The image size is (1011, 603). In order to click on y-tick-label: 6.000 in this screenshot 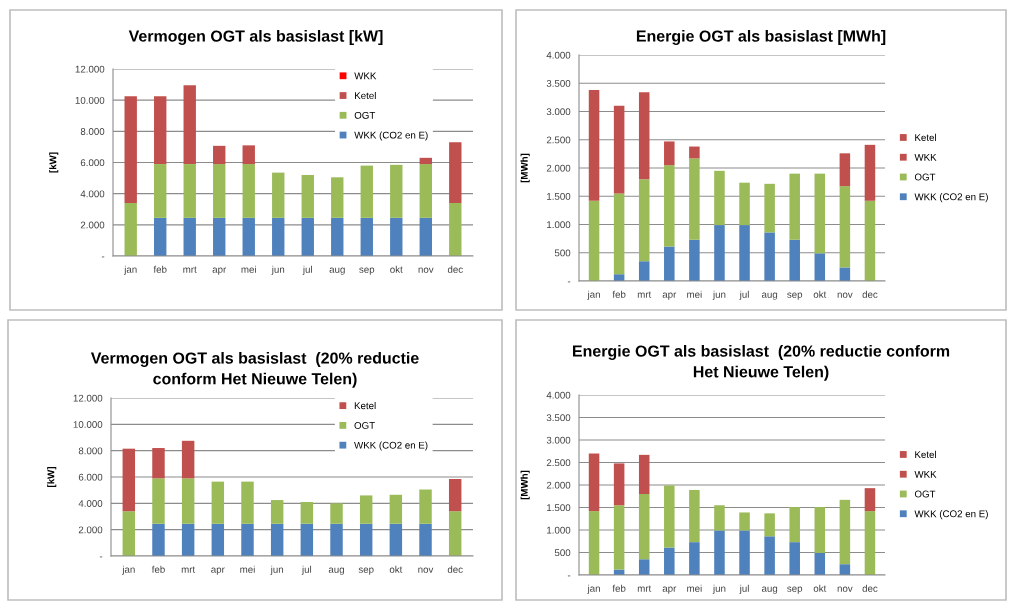, I will do `click(92, 163)`.